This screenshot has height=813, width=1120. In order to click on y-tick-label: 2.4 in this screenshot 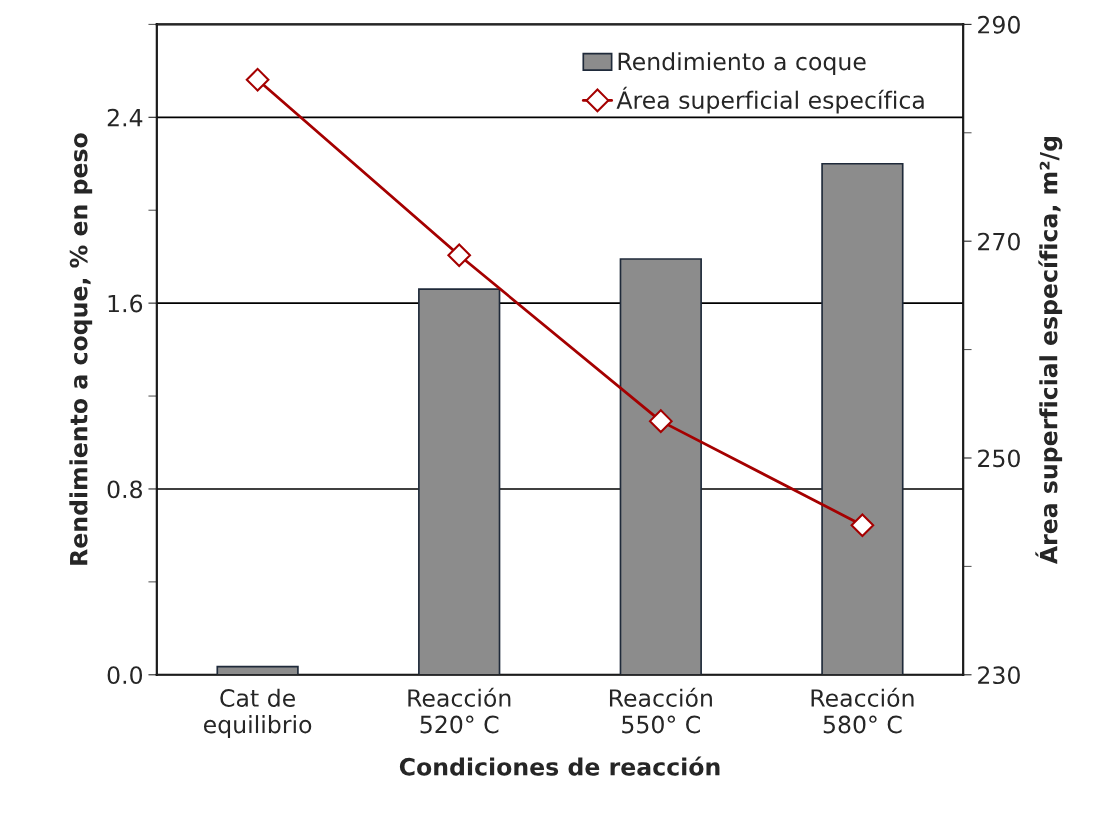, I will do `click(125, 117)`.